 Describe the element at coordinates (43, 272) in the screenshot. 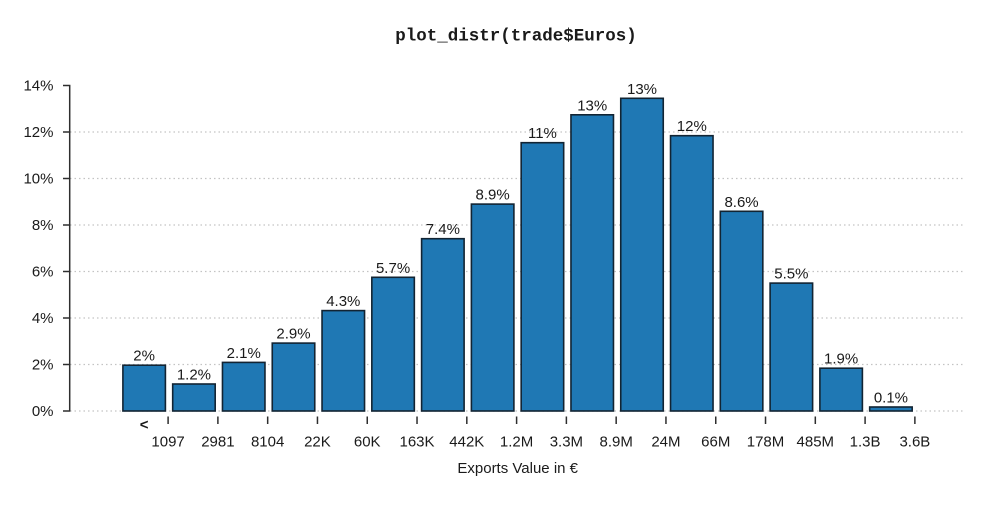

I see `svg-text: 6%` at that location.